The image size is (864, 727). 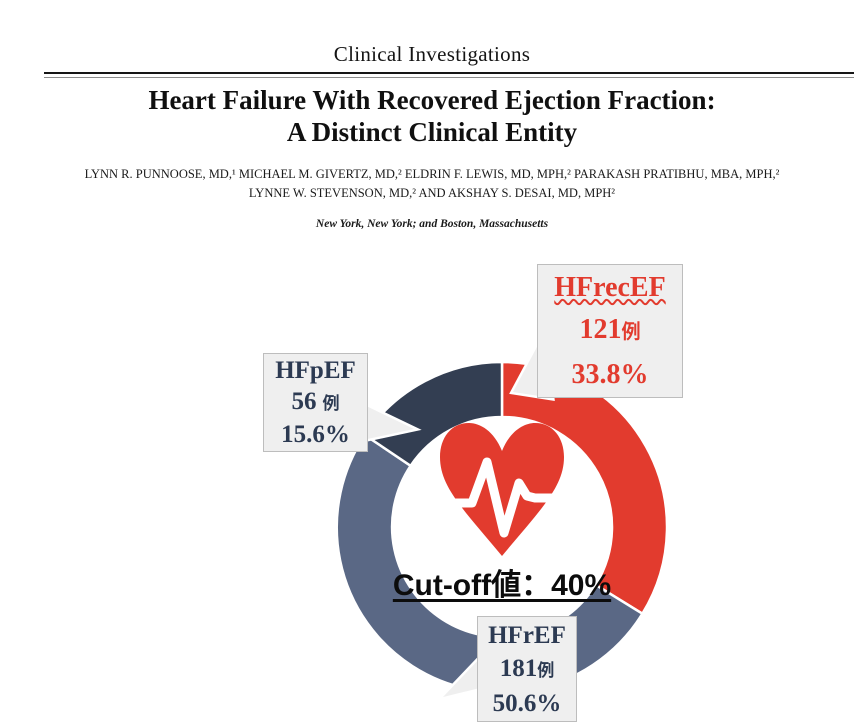 What do you see at coordinates (315, 434) in the screenshot?
I see `callout-hfpef-percent: 15.6%` at bounding box center [315, 434].